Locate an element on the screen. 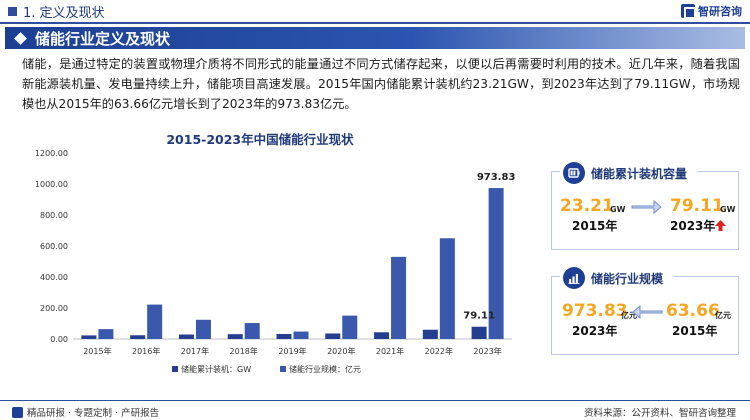  y-tick-label: 600.00 is located at coordinates (54, 246).